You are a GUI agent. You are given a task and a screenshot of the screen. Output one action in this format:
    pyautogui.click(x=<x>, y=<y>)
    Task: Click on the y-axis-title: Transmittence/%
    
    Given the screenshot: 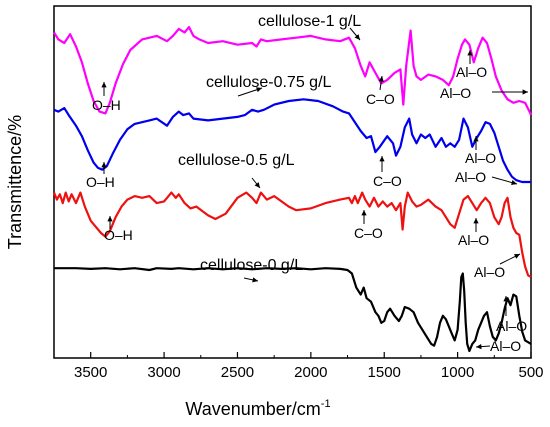 What is the action you would take?
    pyautogui.click(x=15, y=182)
    